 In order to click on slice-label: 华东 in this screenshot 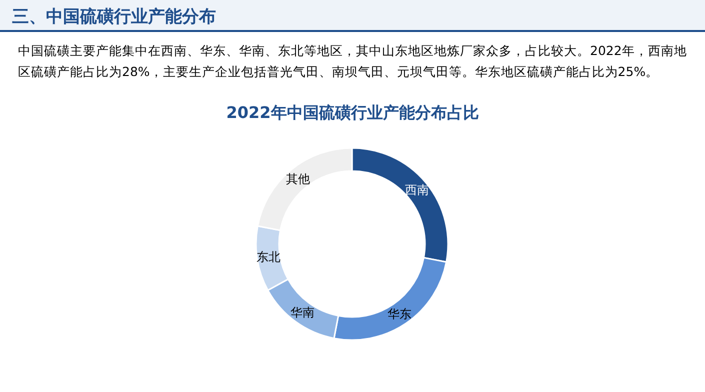, I will do `click(399, 313)`.